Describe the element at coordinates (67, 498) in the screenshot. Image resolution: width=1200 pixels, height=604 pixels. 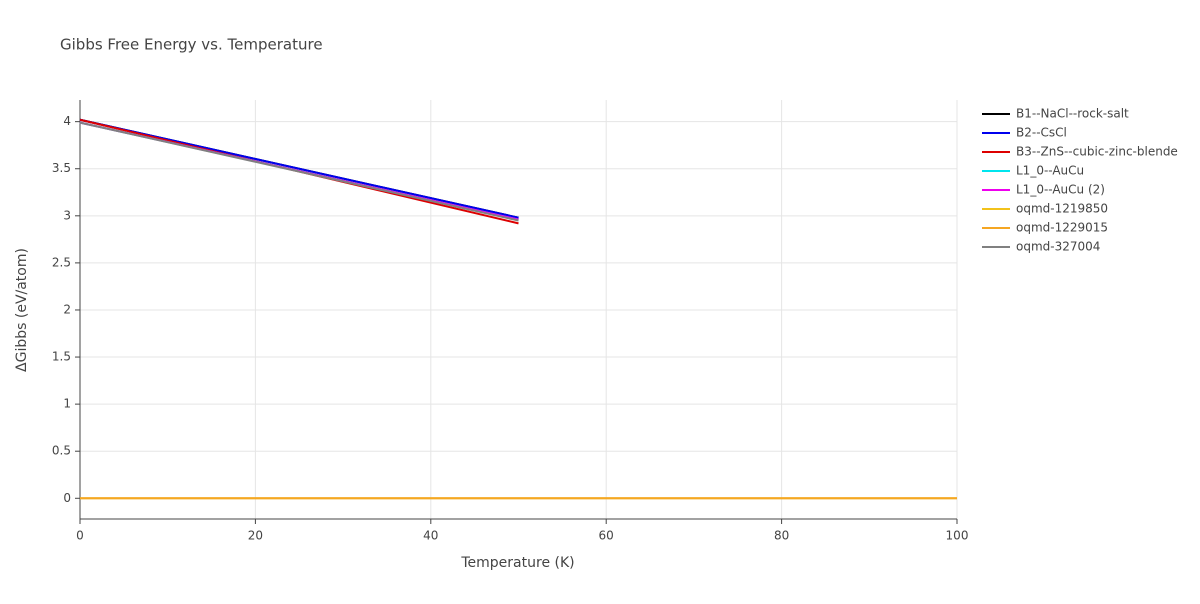
I see `y-tick-label: 0` at that location.